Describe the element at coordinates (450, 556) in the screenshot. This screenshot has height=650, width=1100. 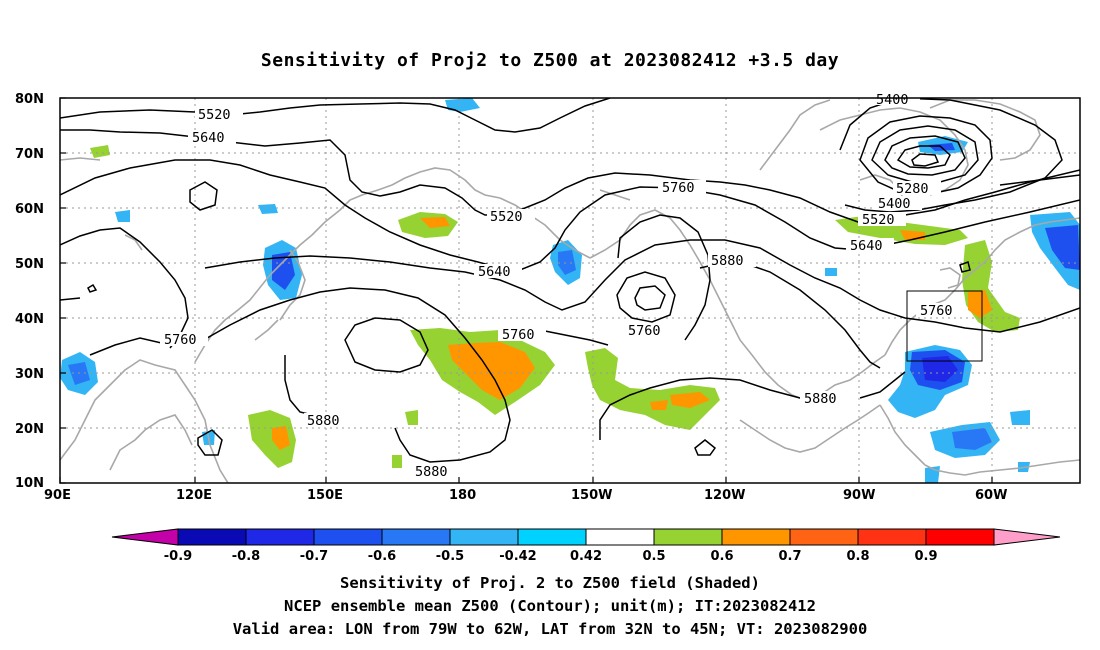
I see `colorbar-label: -0.5` at that location.